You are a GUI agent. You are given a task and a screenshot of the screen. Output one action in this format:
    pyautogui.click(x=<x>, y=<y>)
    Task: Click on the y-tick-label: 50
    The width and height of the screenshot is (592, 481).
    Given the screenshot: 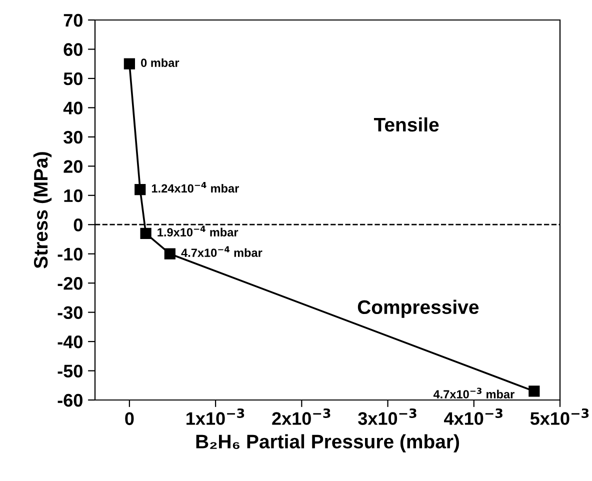 What is the action you would take?
    pyautogui.click(x=73, y=79)
    